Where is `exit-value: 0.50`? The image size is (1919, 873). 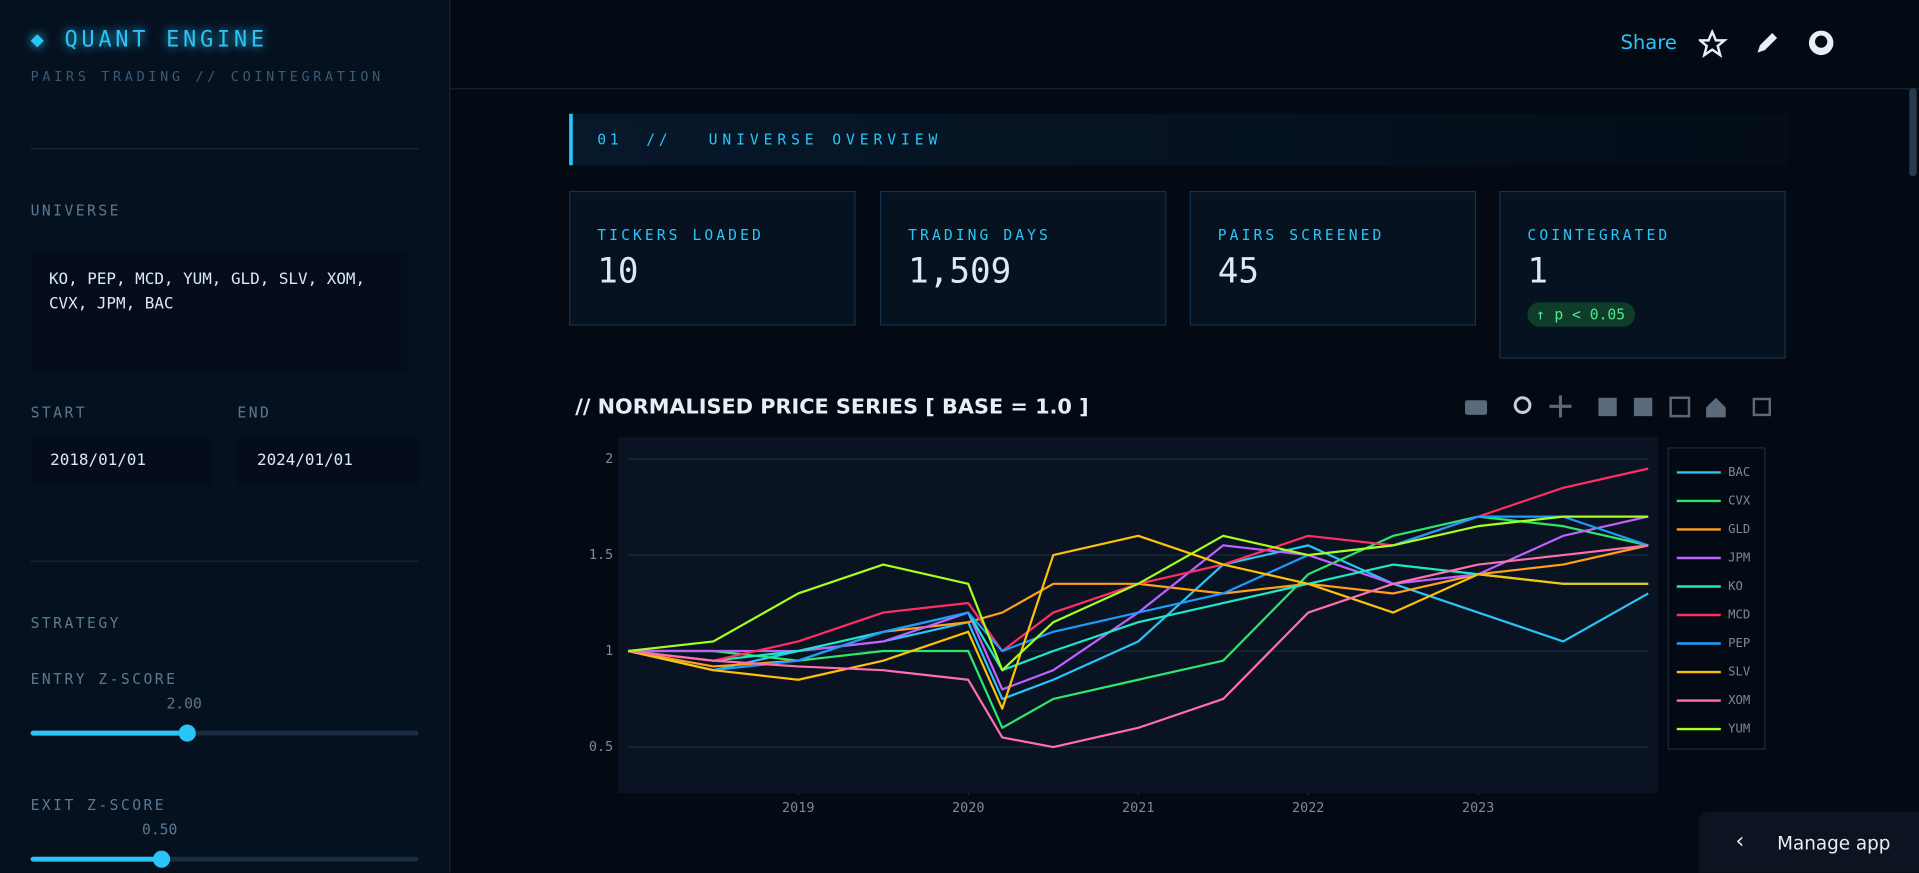
exit-value: 0.50 is located at coordinates (159, 830).